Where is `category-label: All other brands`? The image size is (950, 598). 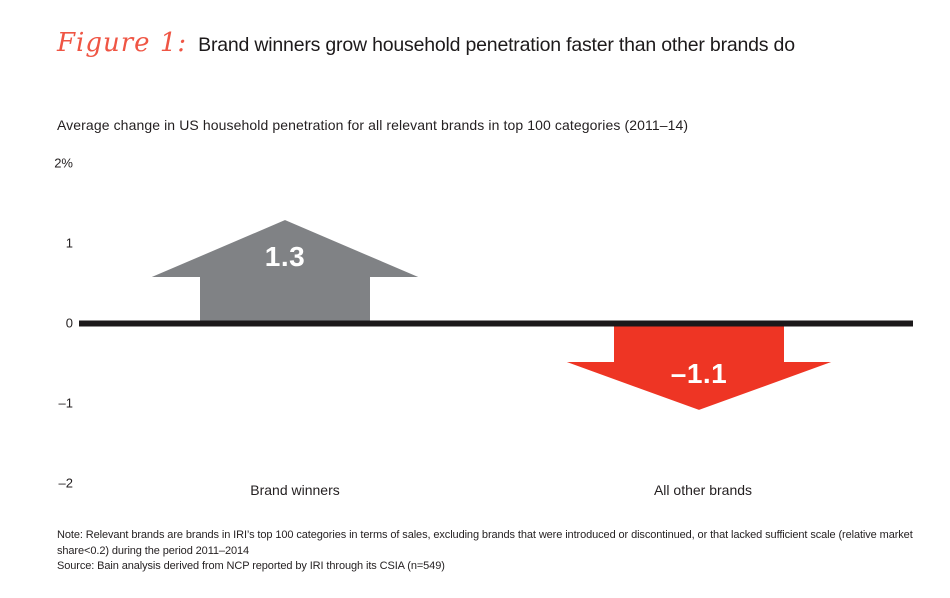
category-label: All other brands is located at coordinates (703, 490).